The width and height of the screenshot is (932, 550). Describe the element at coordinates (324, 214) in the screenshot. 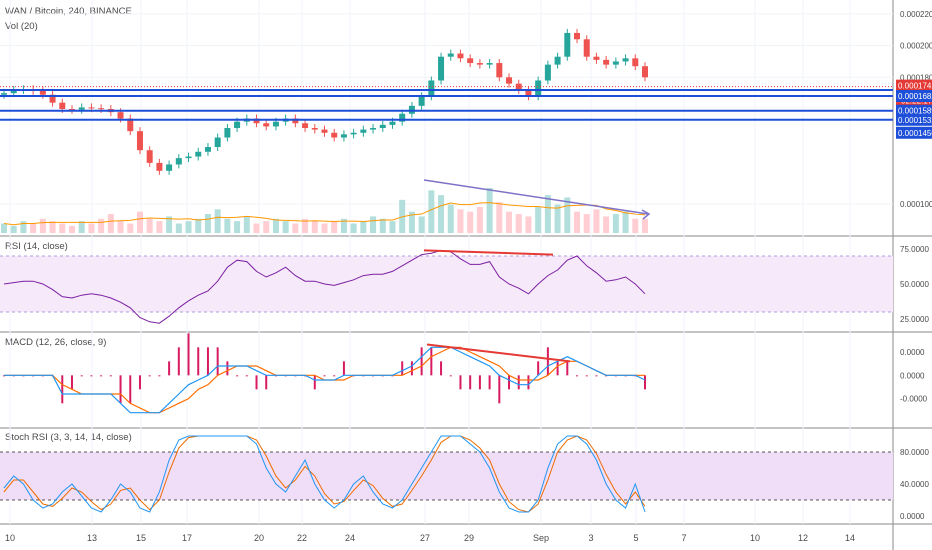

I see `volume-ma-line` at that location.